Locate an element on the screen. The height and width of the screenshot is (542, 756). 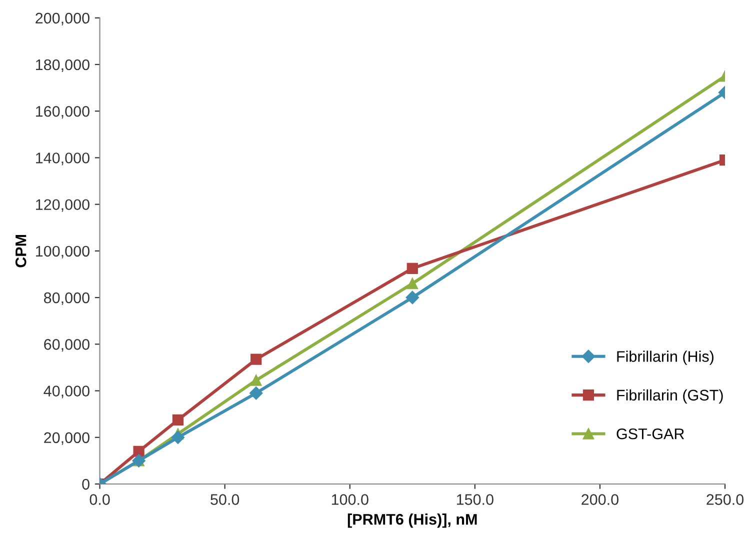
y-tick-label: 120,000 is located at coordinates (63, 205).